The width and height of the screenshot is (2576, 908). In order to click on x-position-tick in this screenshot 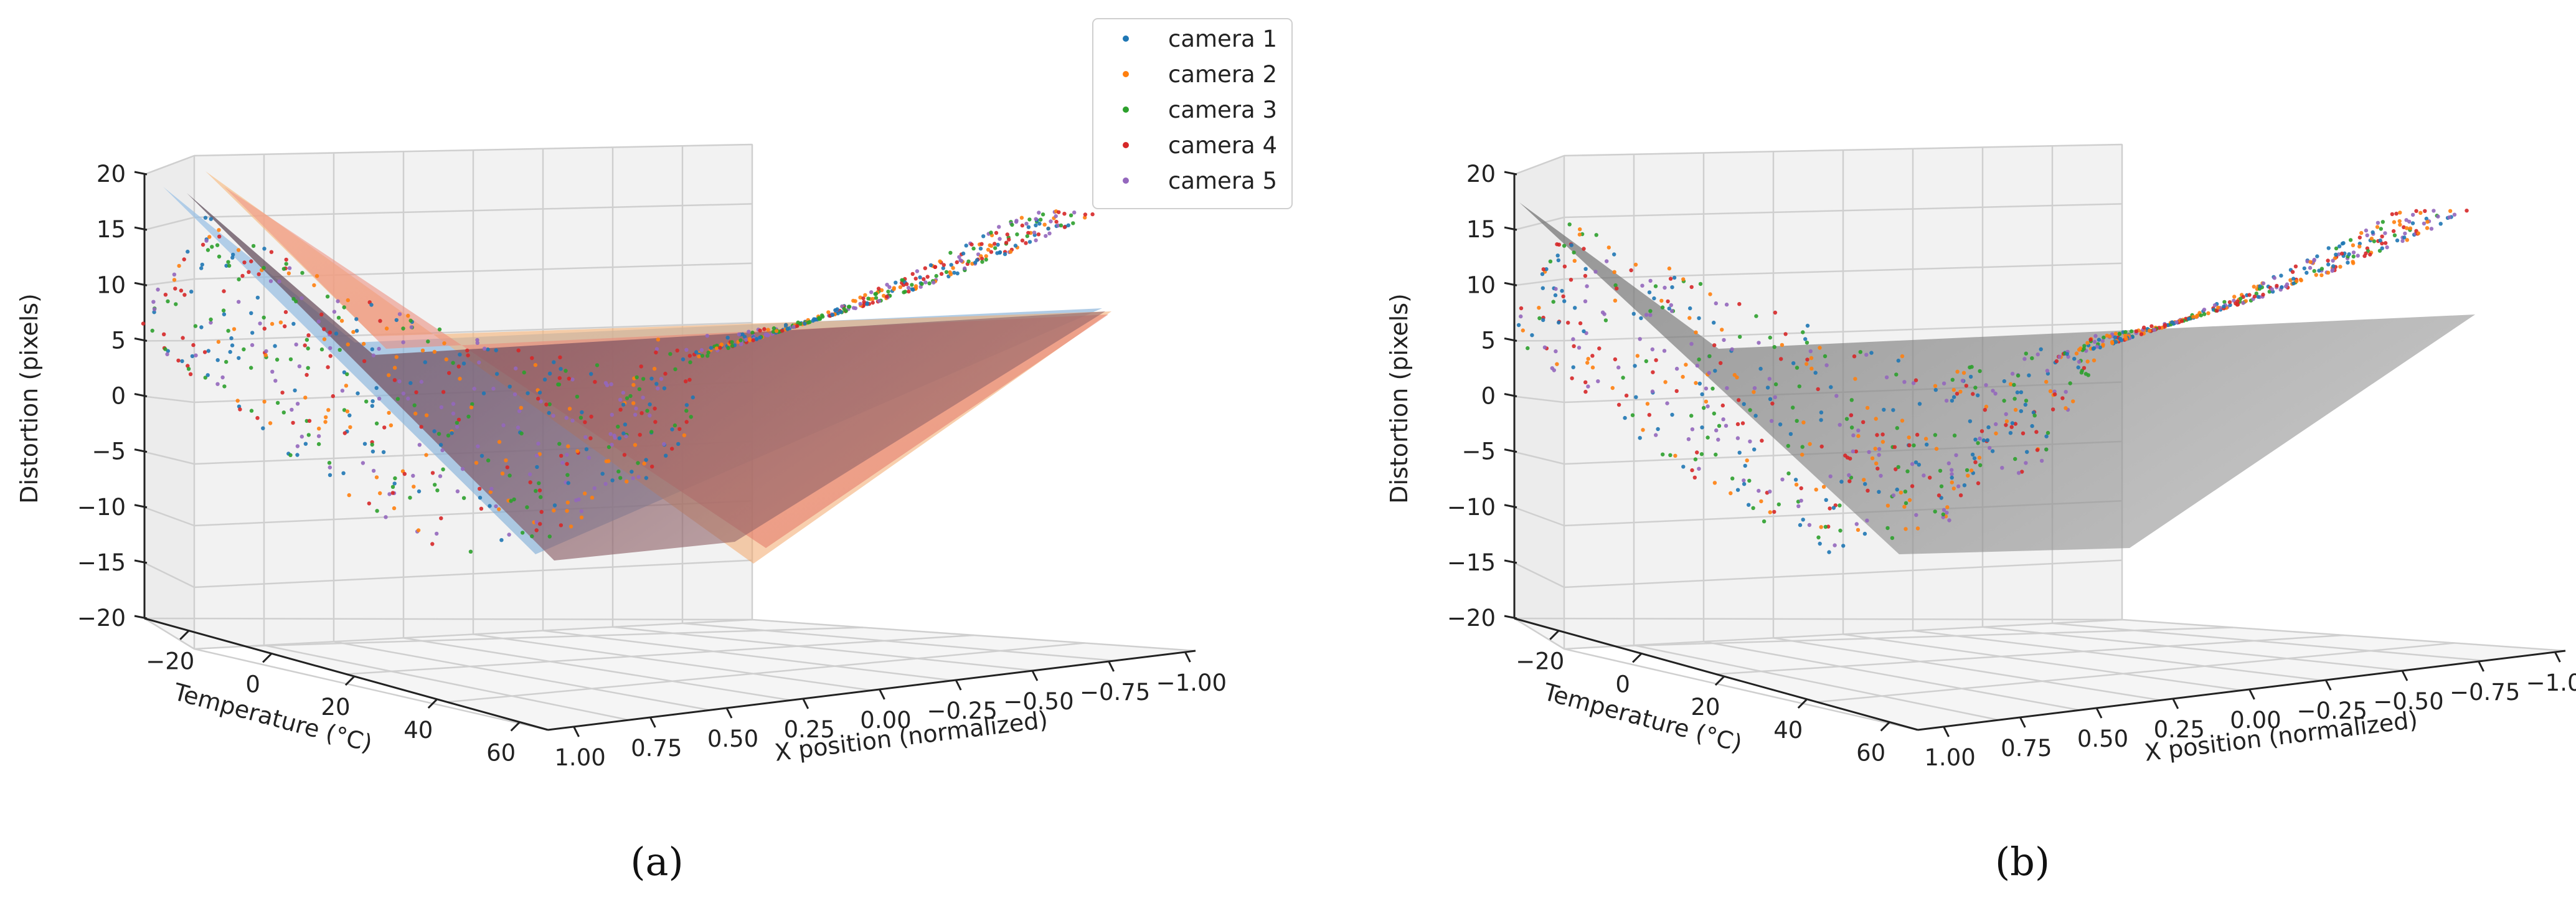, I will do `click(882, 694)`.